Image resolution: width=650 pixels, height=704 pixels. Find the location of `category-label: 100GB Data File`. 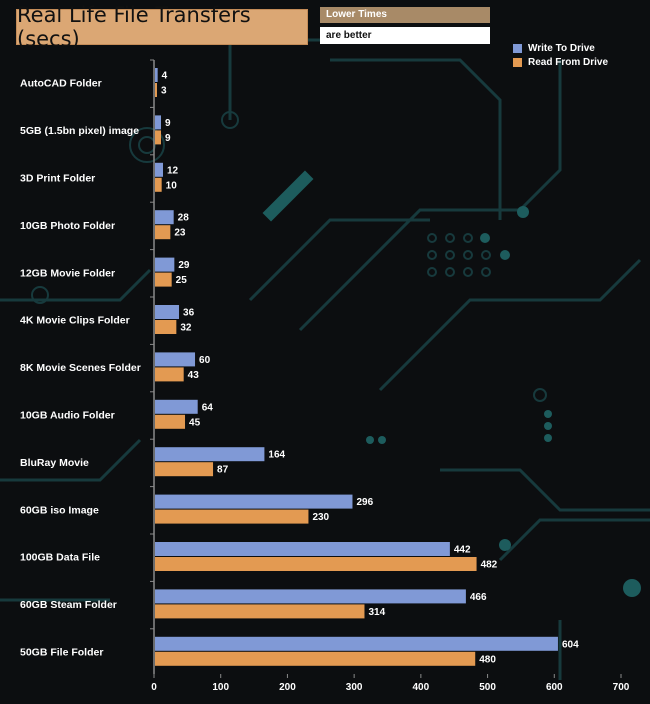

category-label: 100GB Data File is located at coordinates (60, 558).